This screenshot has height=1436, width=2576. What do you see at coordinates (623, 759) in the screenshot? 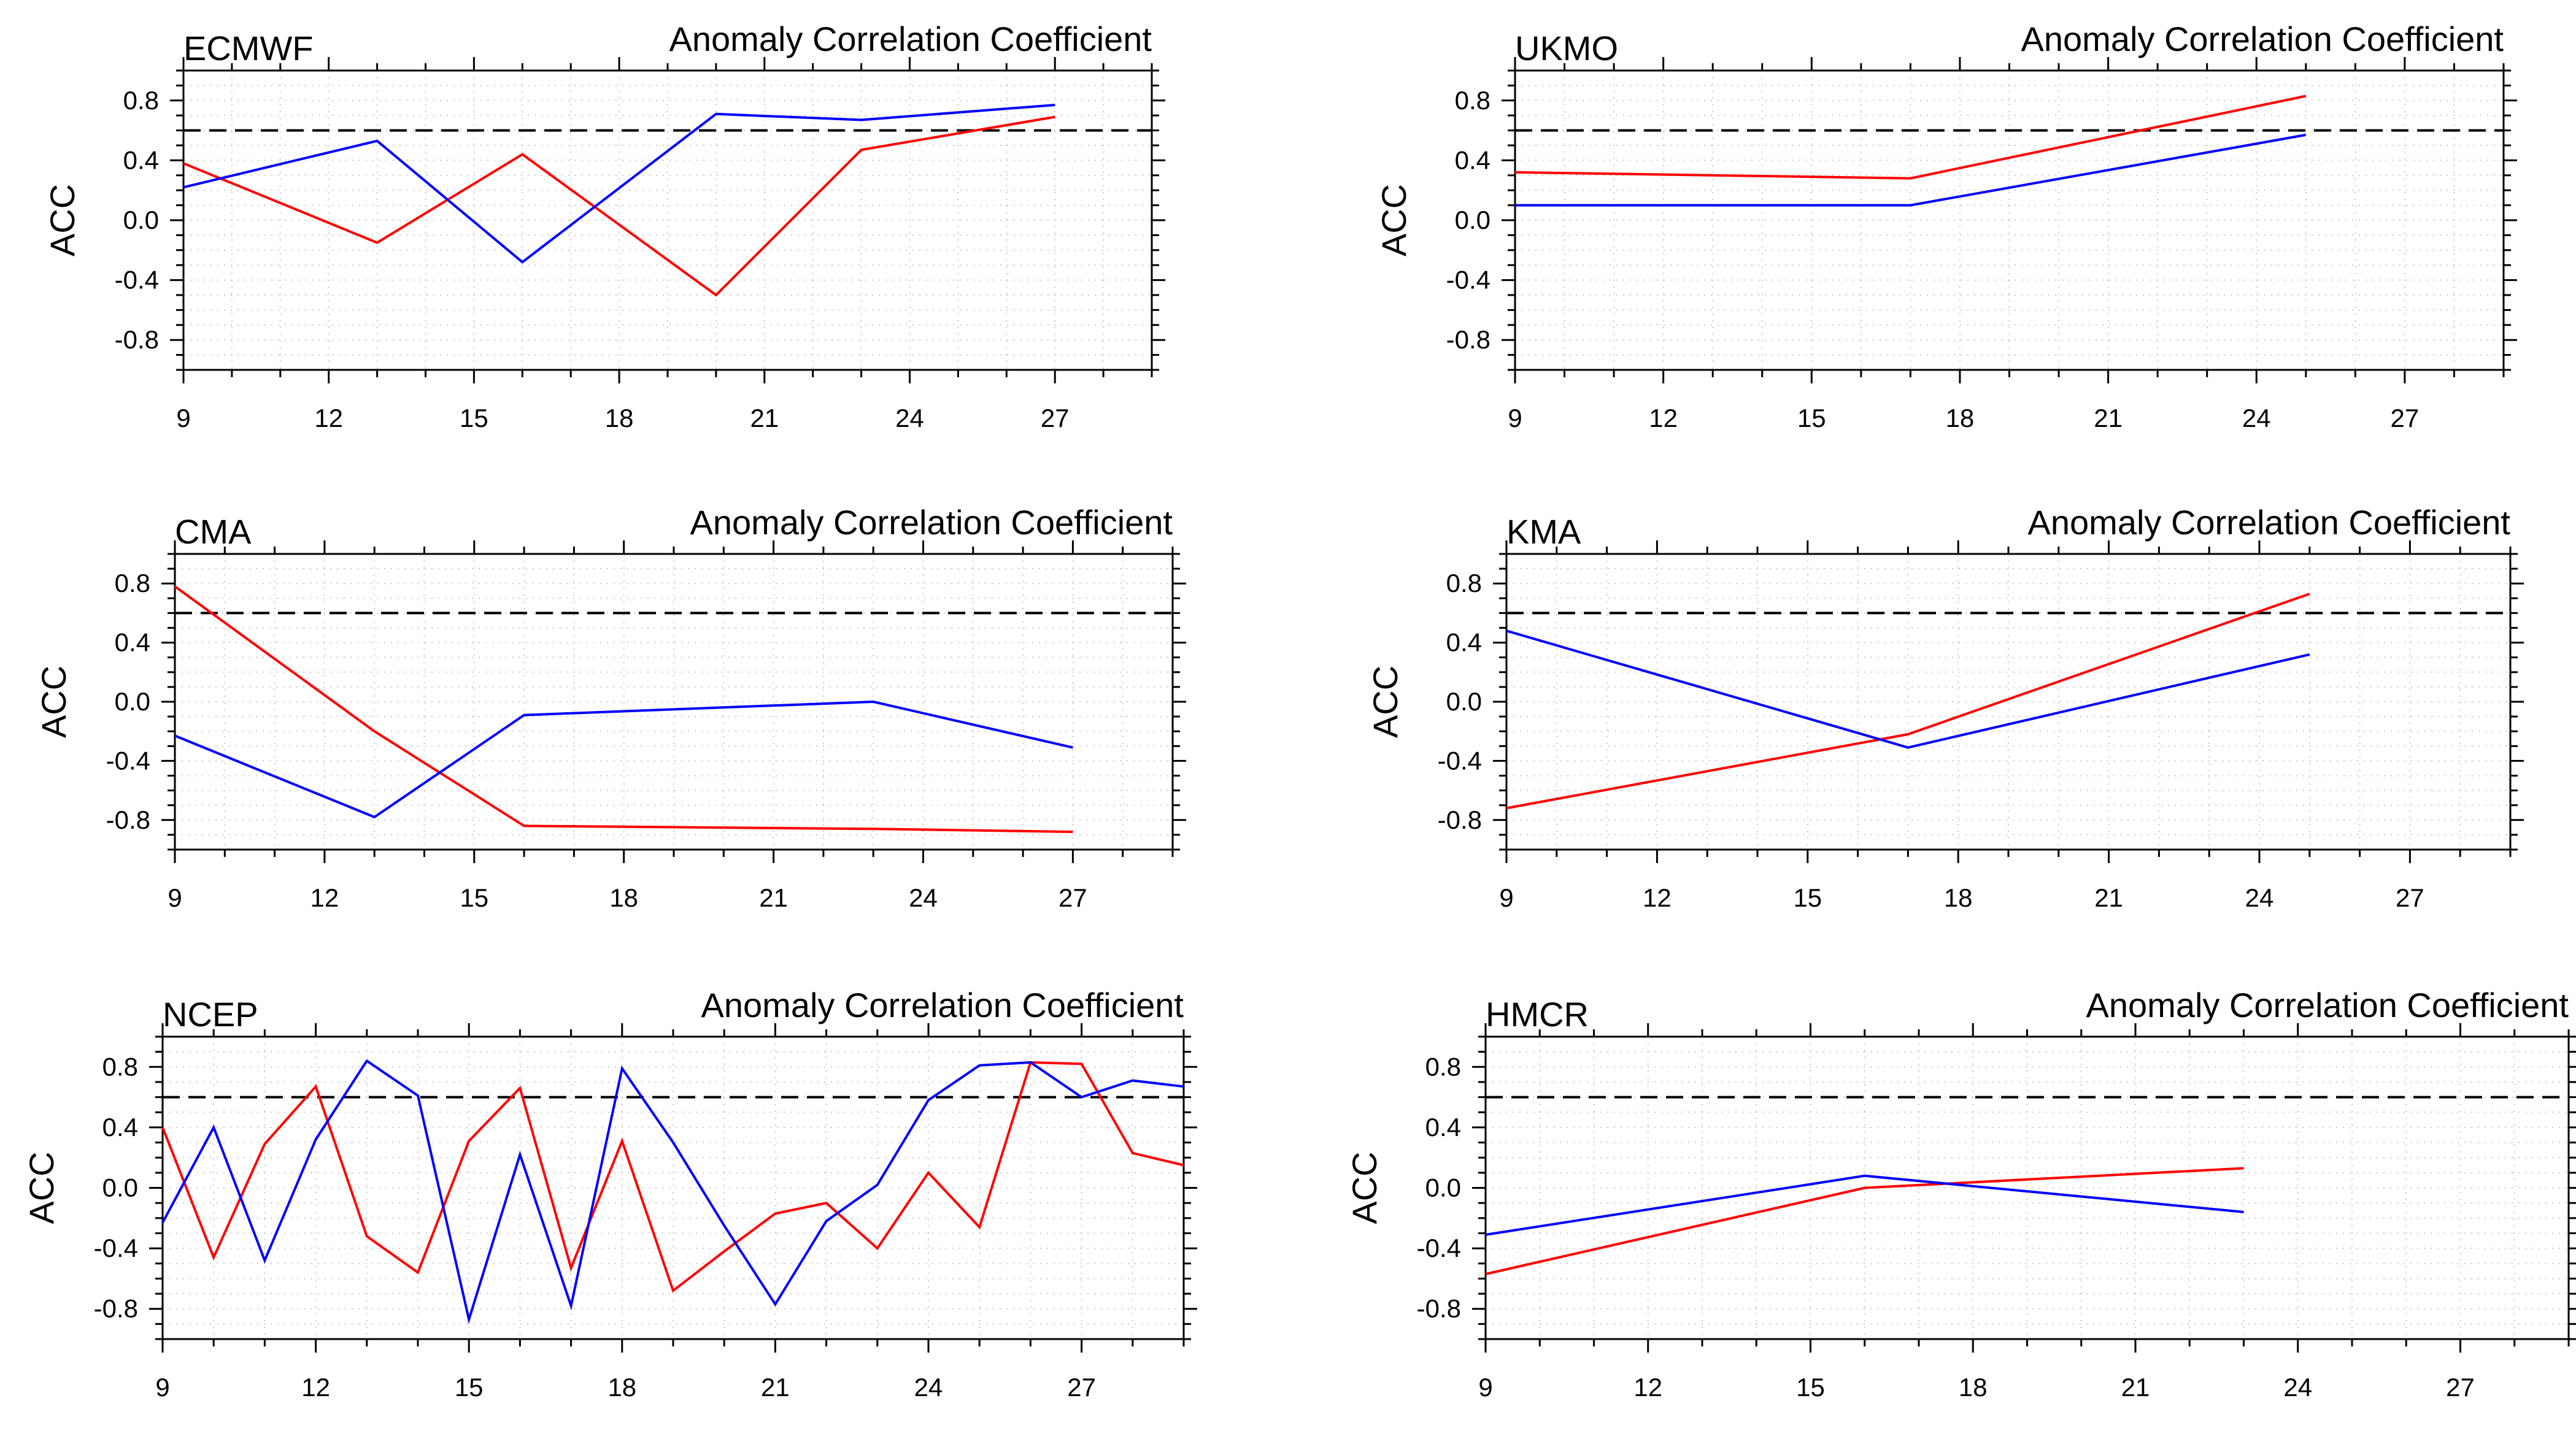
I see `series-blue-cma` at bounding box center [623, 759].